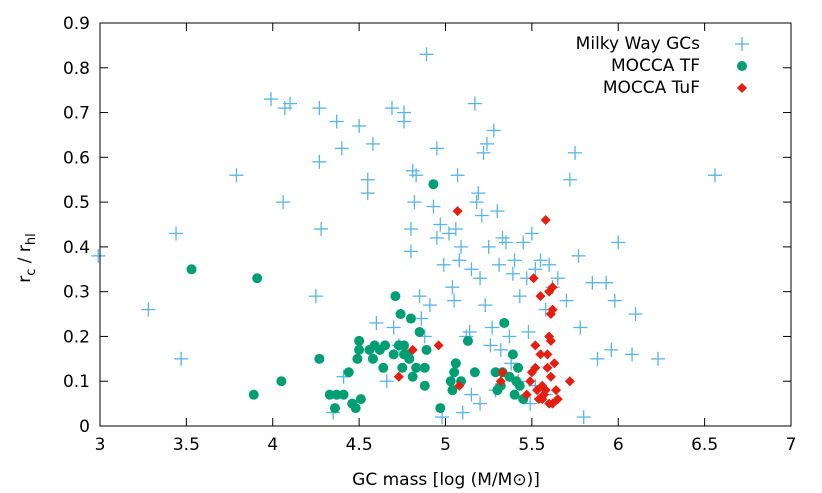 The height and width of the screenshot is (493, 822). What do you see at coordinates (76, 114) in the screenshot?
I see `y-tick-label: 0.7` at bounding box center [76, 114].